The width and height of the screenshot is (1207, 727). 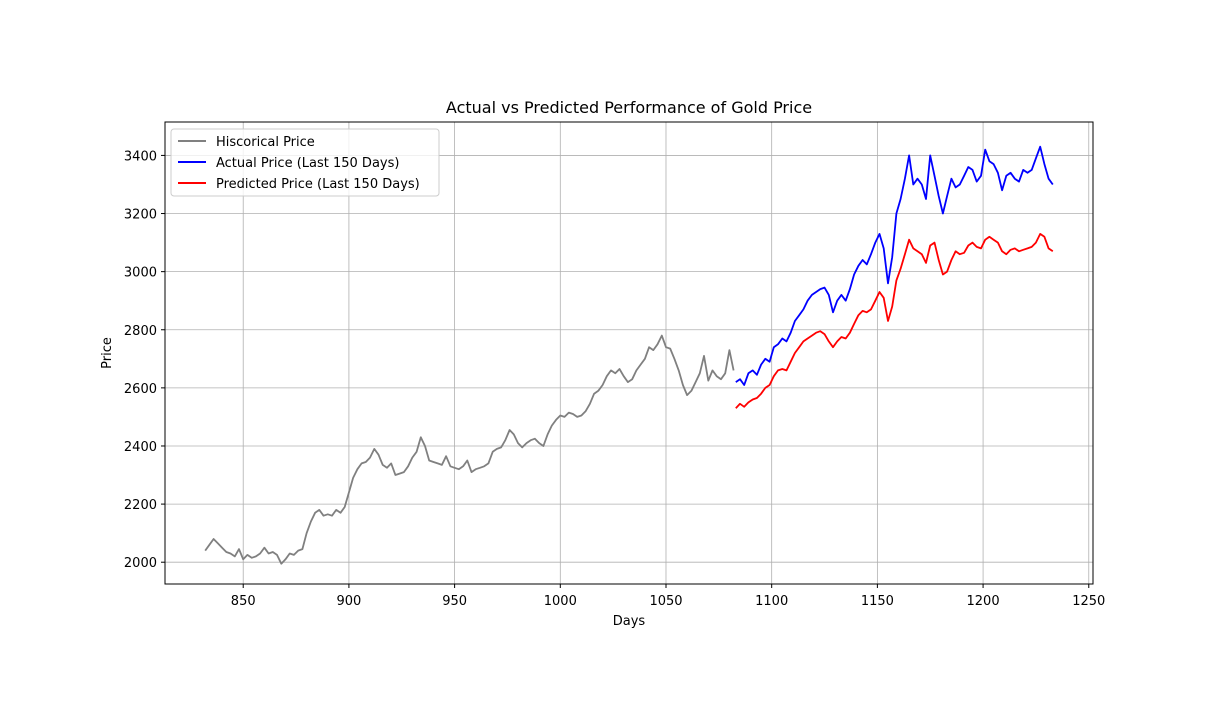 What do you see at coordinates (560, 601) in the screenshot?
I see `x-tick-label: 1000` at bounding box center [560, 601].